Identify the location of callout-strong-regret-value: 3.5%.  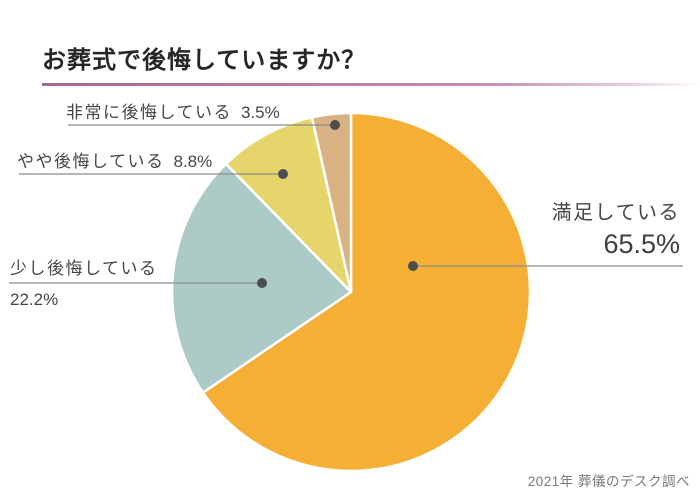
(260, 112).